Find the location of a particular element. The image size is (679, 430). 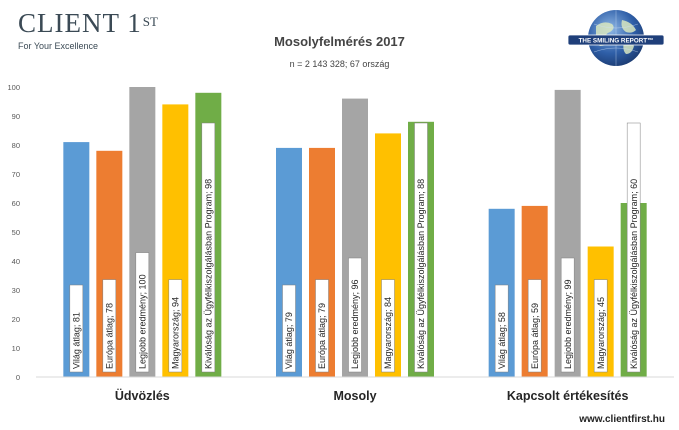

y-tick-label: 70 is located at coordinates (16, 174).